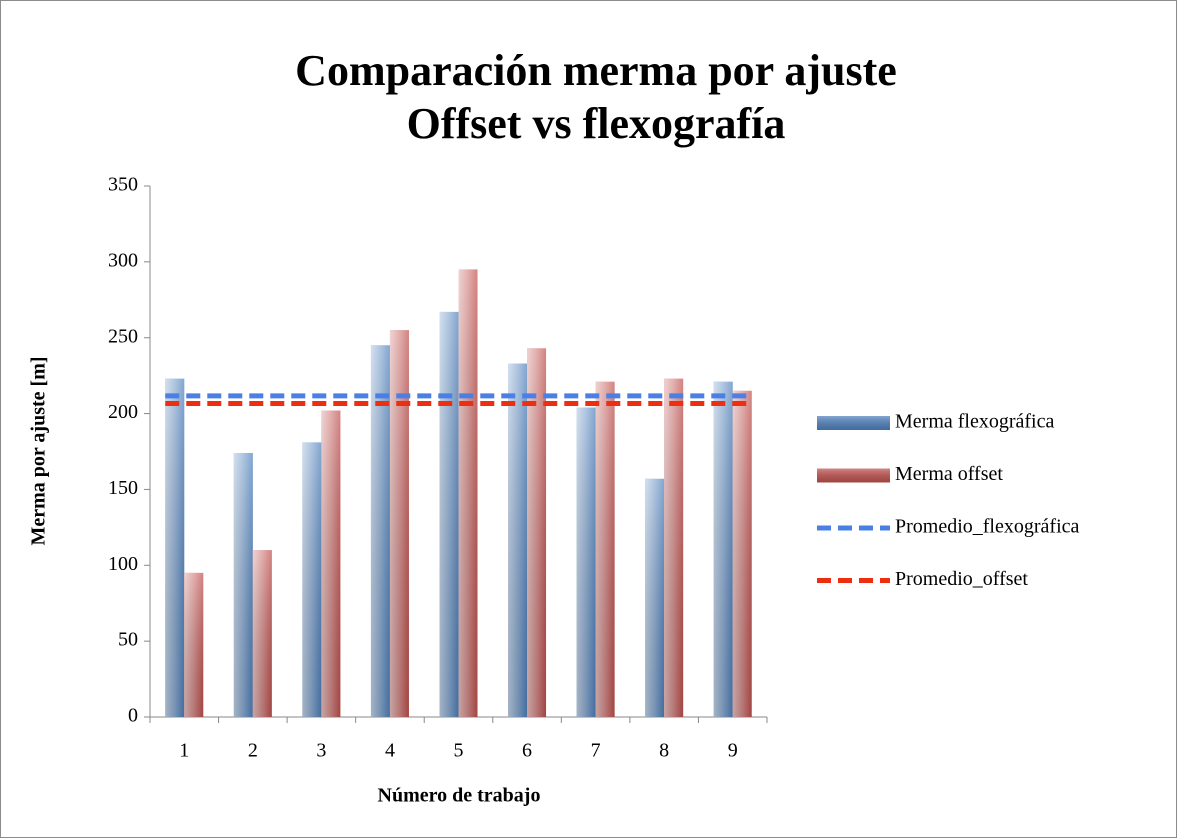  I want to click on y-tick-label: 300, so click(123, 260).